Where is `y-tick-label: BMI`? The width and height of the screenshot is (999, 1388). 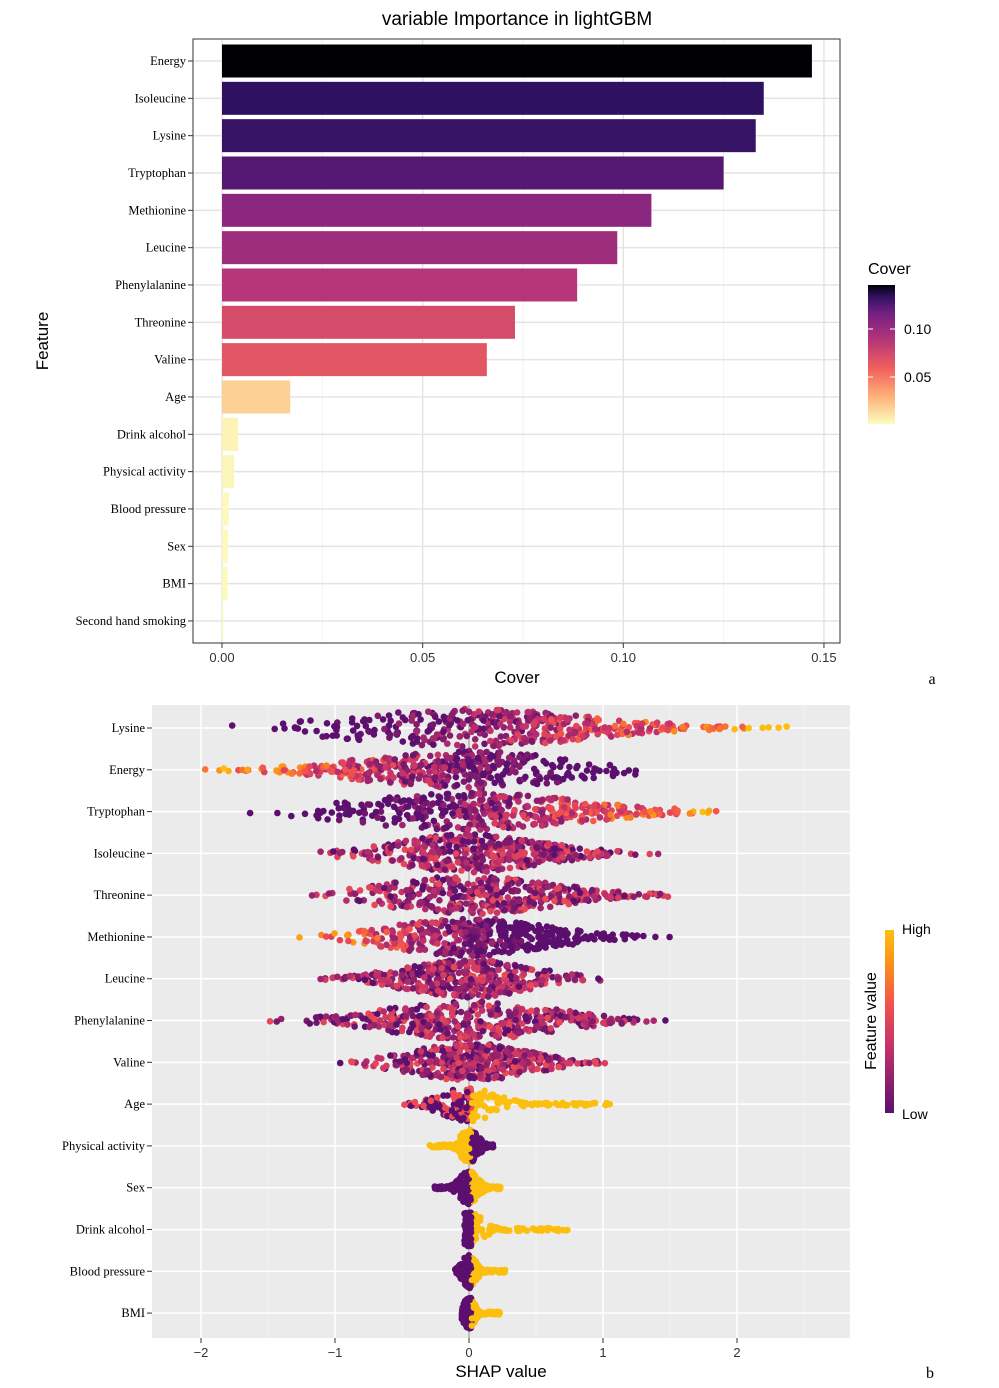
y-tick-label: BMI is located at coordinates (174, 584).